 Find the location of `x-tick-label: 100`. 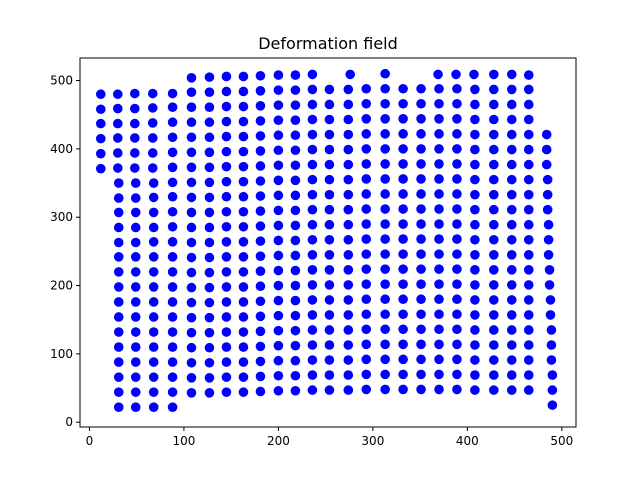

x-tick-label: 100 is located at coordinates (183, 441).